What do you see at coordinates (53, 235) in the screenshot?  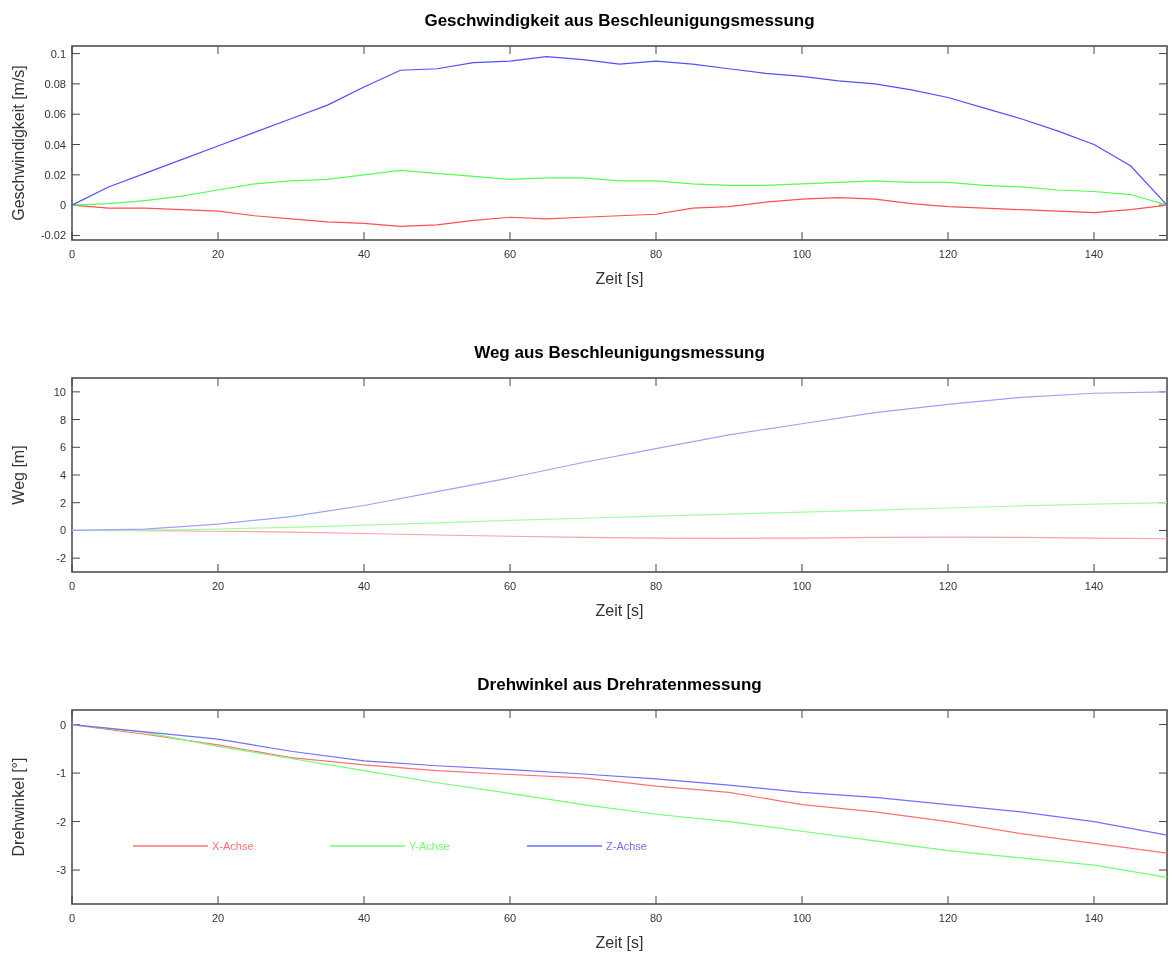 I see `y-tick-label: -0.02` at bounding box center [53, 235].